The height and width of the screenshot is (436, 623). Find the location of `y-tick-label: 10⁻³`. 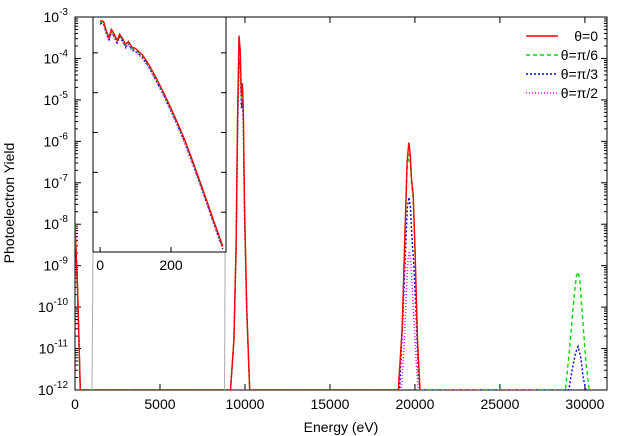

y-tick-label: 10⁻³ is located at coordinates (56, 16).